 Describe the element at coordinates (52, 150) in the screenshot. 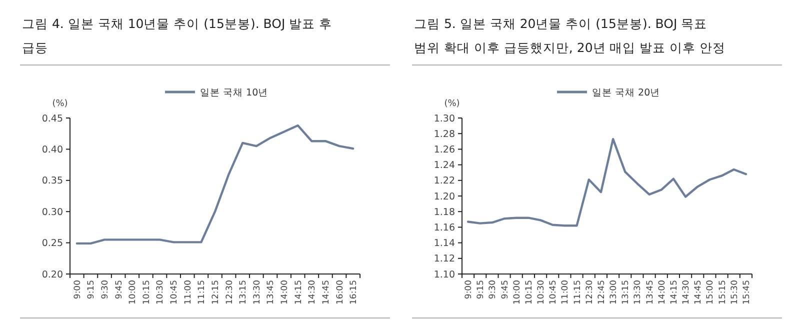

I see `y-tick-label: 0.40` at that location.